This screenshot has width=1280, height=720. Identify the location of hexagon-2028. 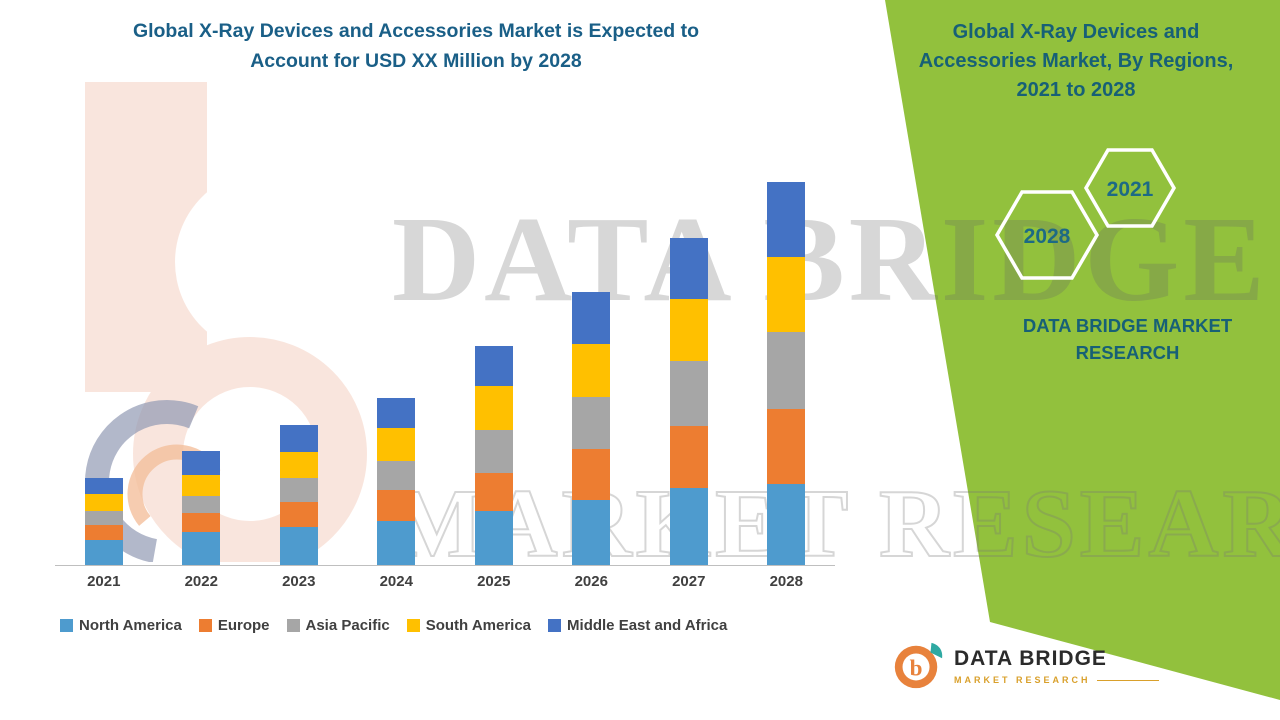
(1047, 235).